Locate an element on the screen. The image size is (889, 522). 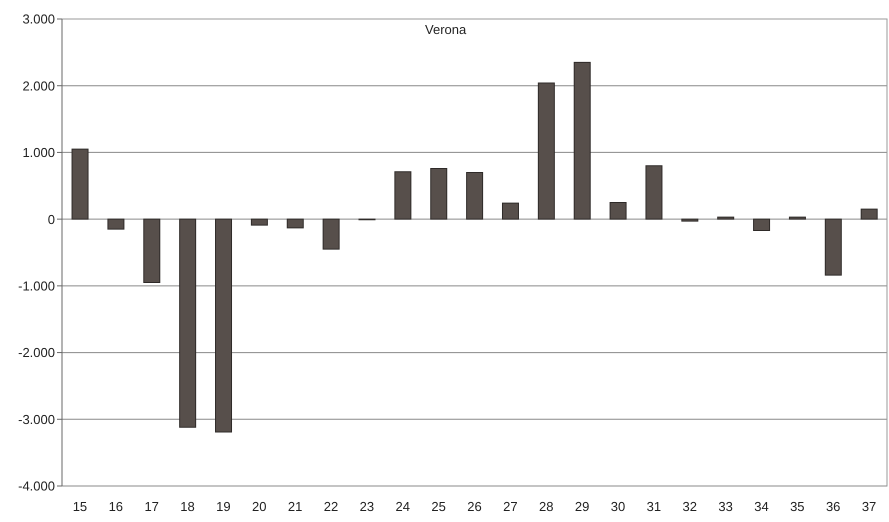
x-tick-label: 26 is located at coordinates (474, 506).